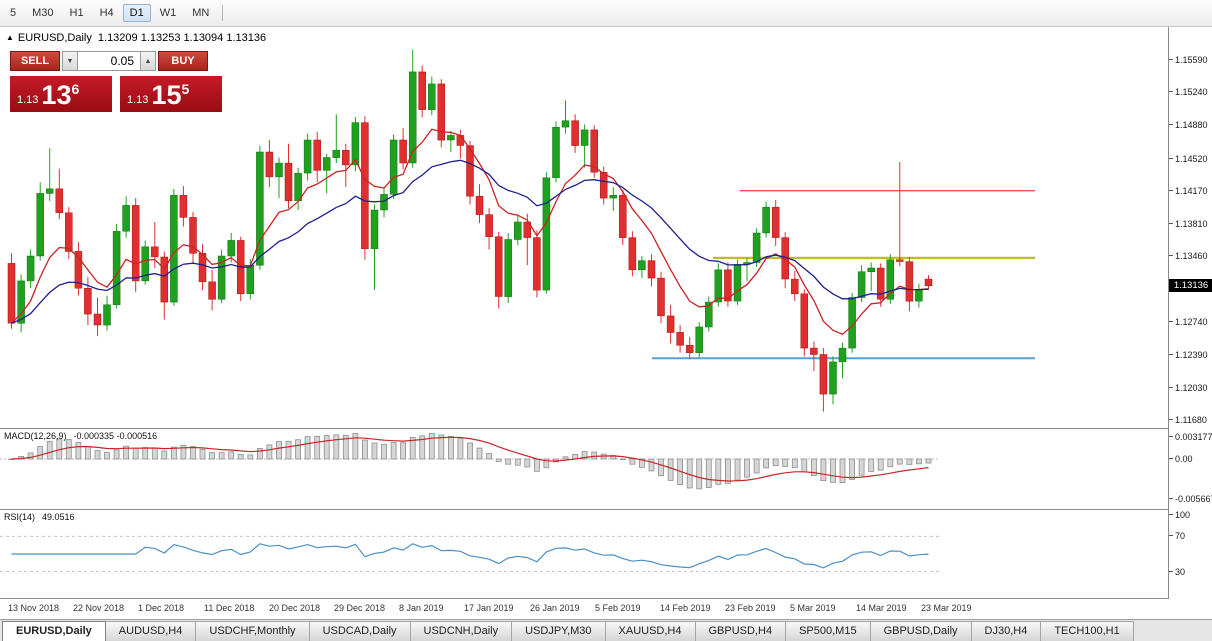 The image size is (1212, 641). Describe the element at coordinates (229, 608) in the screenshot. I see `date-axis-label: 11 Dec 2018` at that location.